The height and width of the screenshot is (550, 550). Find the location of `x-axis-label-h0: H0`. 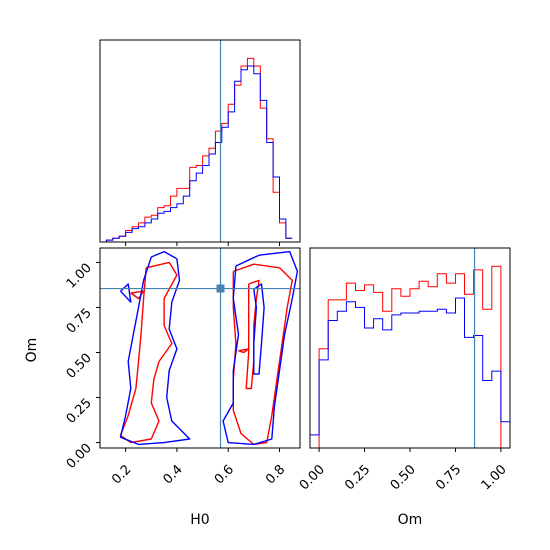

x-axis-label-h0: H0 is located at coordinates (199, 520).